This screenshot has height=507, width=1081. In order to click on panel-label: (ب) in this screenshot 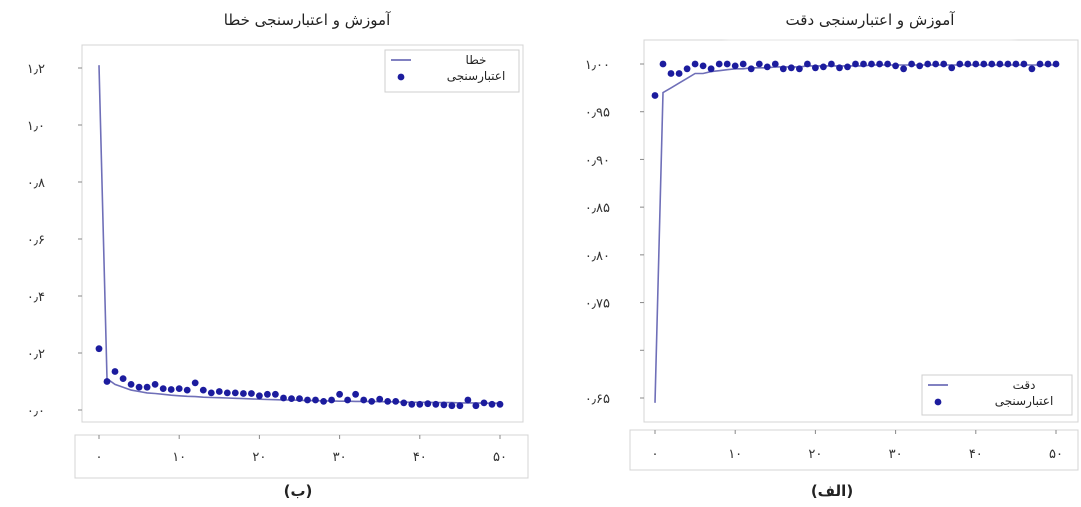, I will do `click(298, 491)`.